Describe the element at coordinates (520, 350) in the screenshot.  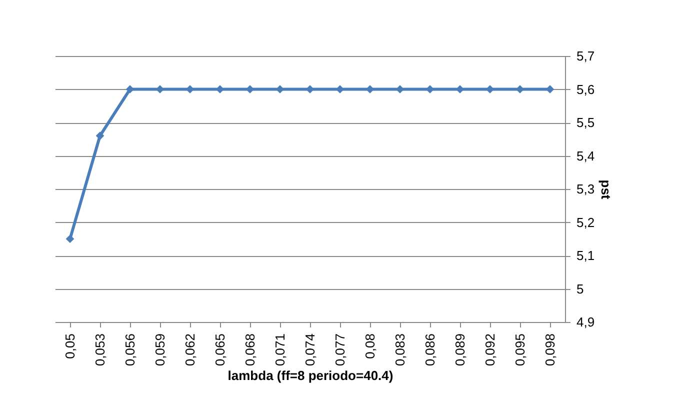
I see `x-tick-label: 0,095` at that location.